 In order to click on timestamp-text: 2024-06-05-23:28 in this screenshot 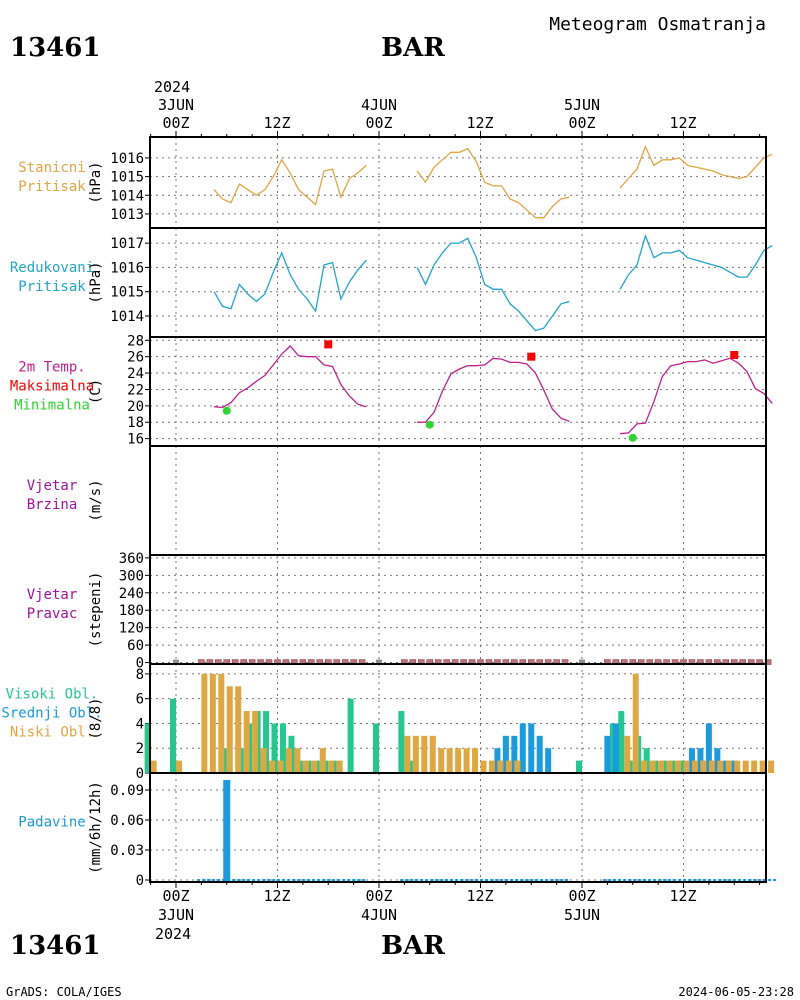, I will do `click(736, 992)`.